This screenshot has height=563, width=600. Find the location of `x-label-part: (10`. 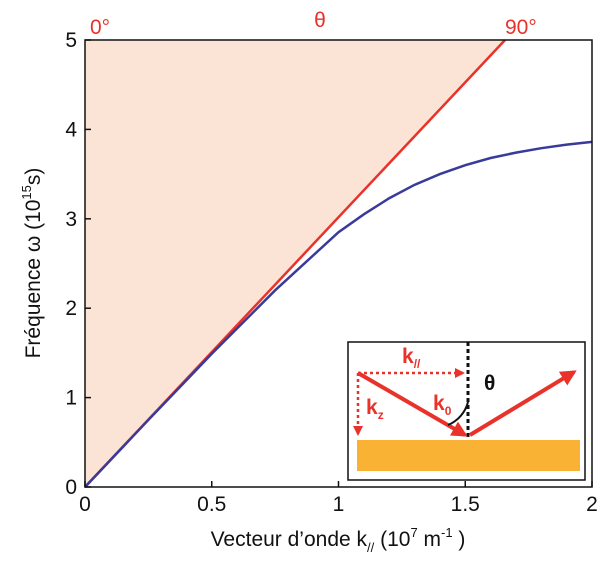

x-label-part: (10 is located at coordinates (392, 539).